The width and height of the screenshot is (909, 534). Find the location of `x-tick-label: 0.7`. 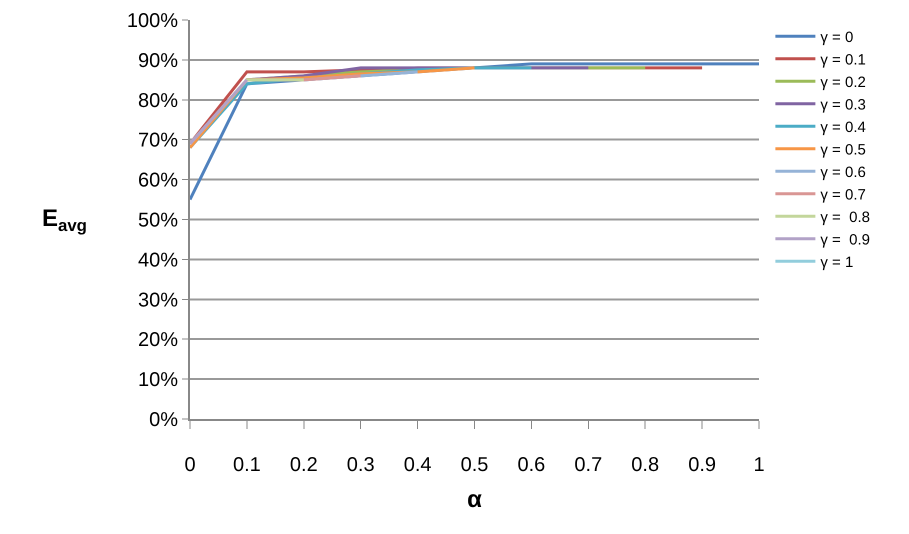

x-tick-label: 0.7 is located at coordinates (588, 465).